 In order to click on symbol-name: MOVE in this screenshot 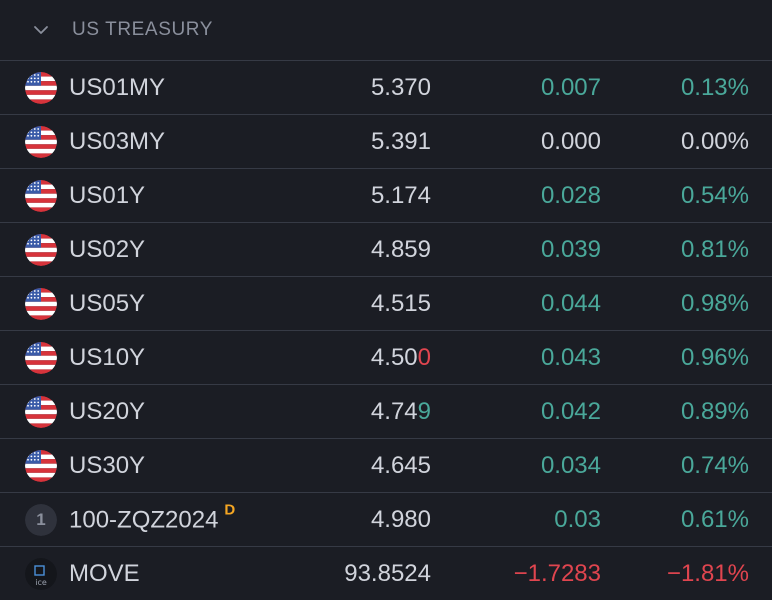, I will do `click(104, 573)`.